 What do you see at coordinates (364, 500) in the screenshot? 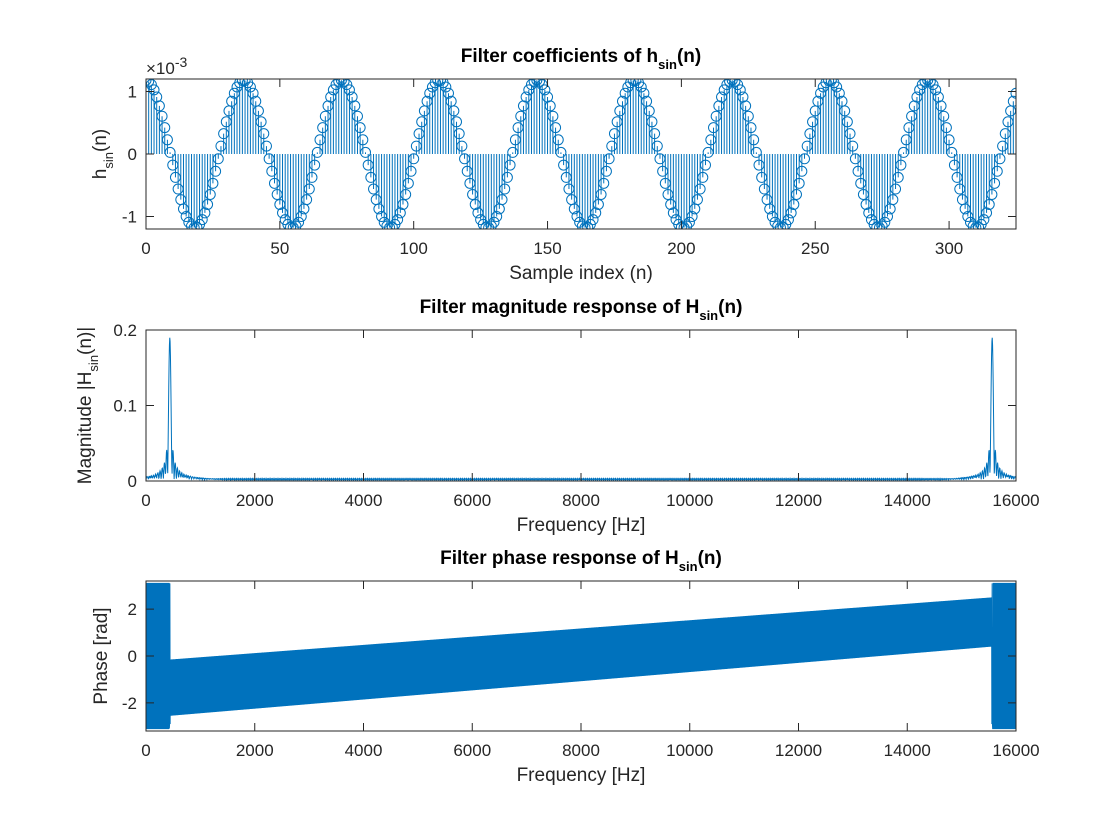
I see `x-tick-label: 4000` at bounding box center [364, 500].